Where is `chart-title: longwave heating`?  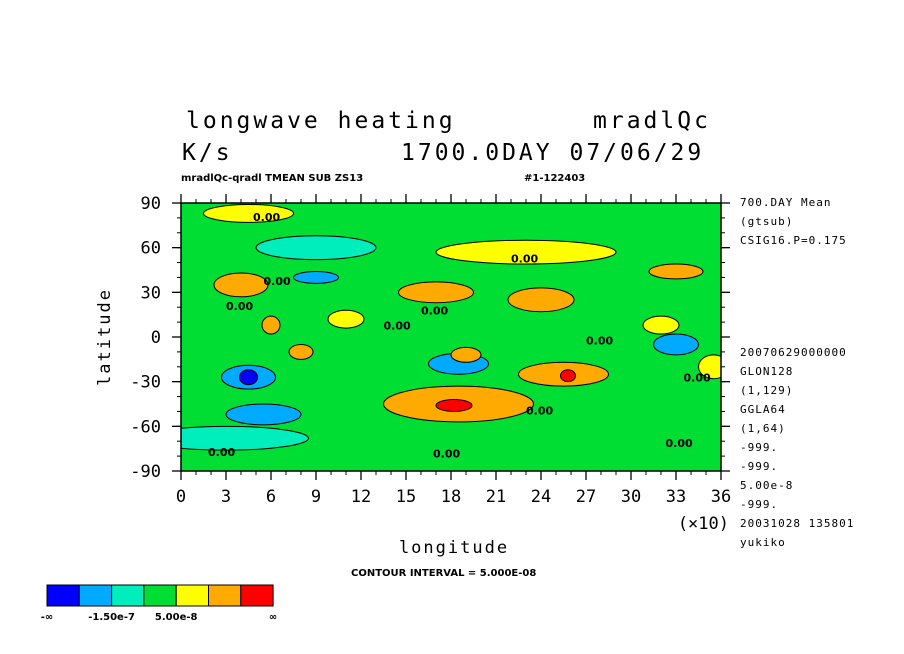 chart-title: longwave heating is located at coordinates (321, 121).